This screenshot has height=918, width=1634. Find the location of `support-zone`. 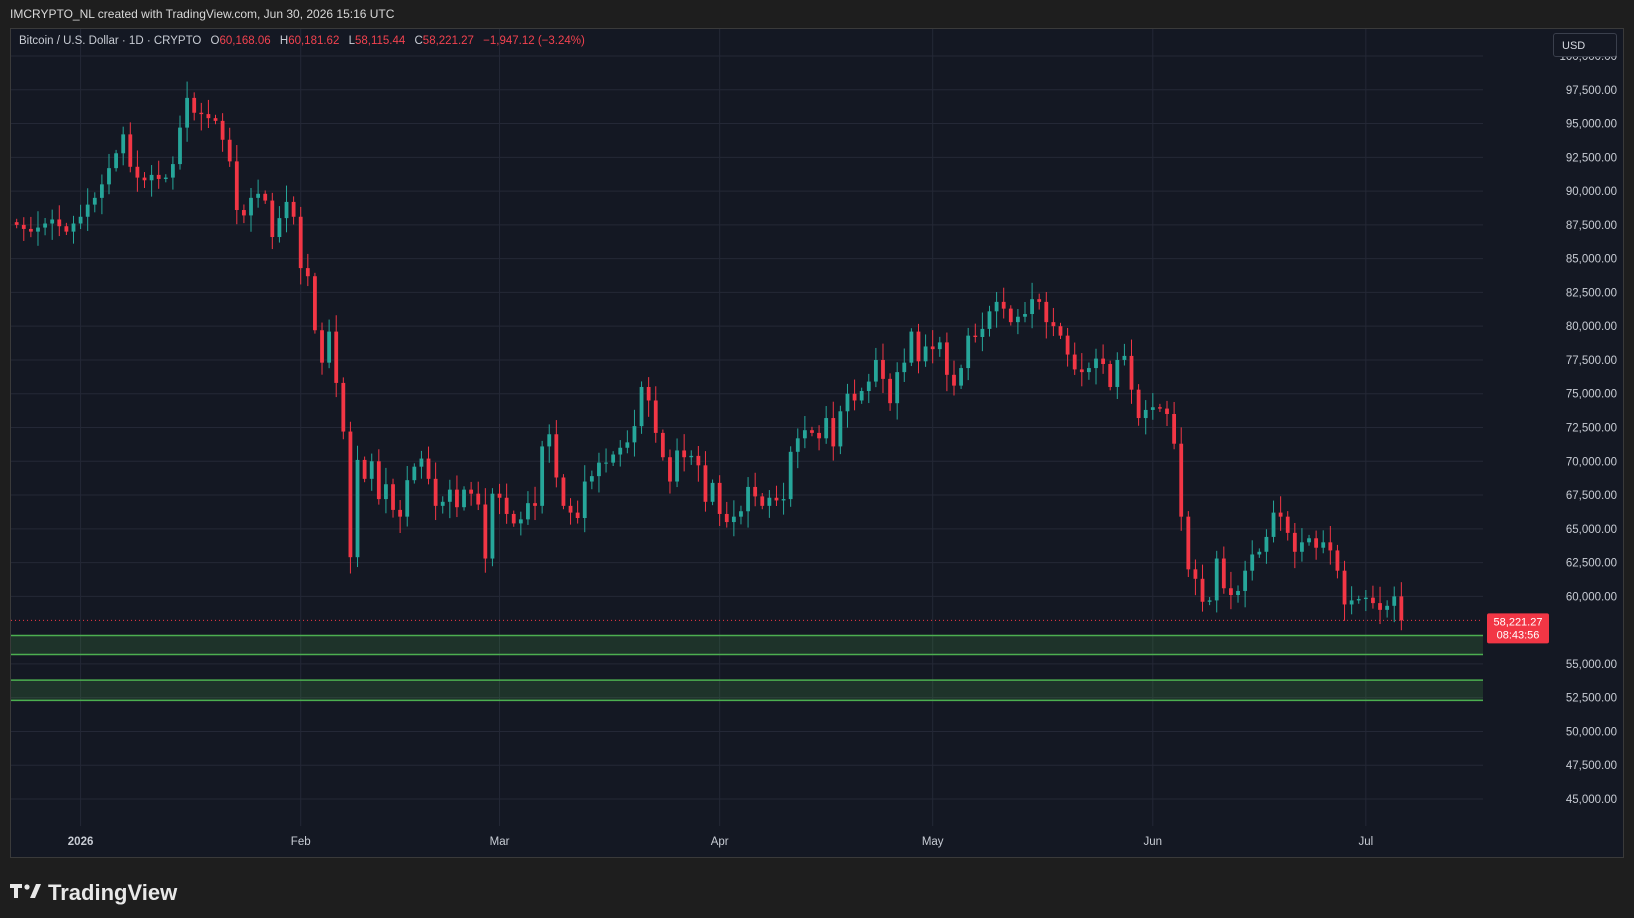

support-zone is located at coordinates (747, 645).